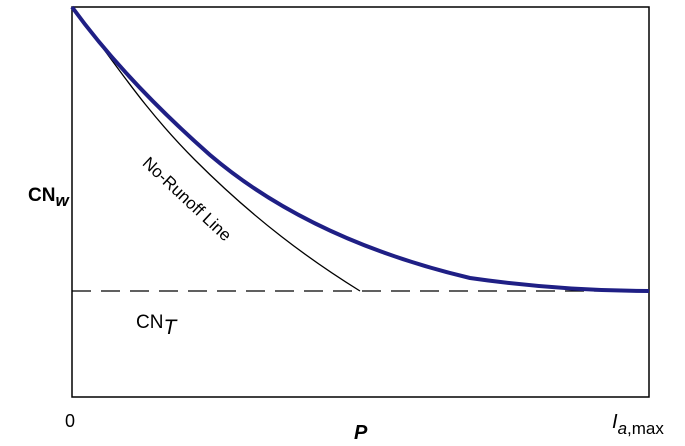  Describe the element at coordinates (361, 433) in the screenshot. I see `x-axis-label: P` at that location.